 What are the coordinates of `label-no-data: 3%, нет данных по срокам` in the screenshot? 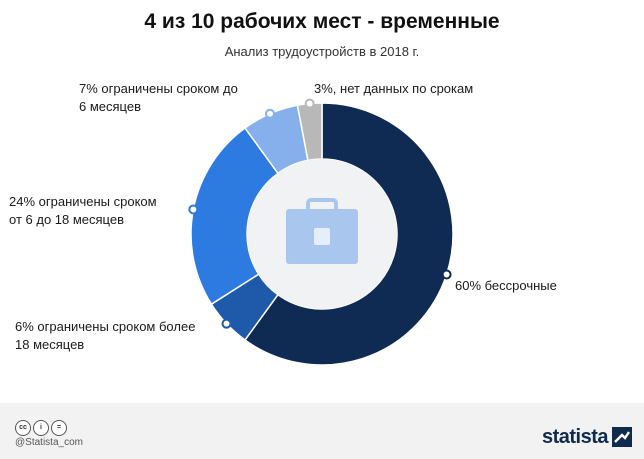 It's located at (394, 88).